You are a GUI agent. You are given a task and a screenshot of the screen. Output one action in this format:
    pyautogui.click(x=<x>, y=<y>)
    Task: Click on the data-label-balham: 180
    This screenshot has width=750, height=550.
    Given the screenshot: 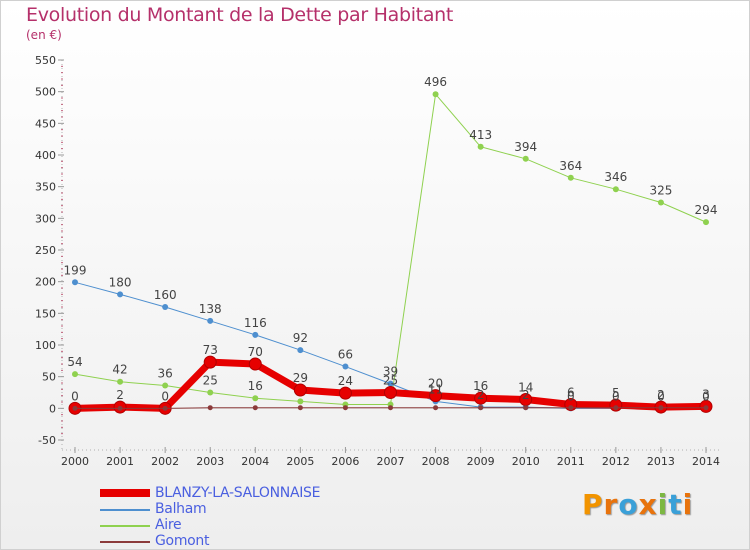 What is the action you would take?
    pyautogui.click(x=120, y=282)
    